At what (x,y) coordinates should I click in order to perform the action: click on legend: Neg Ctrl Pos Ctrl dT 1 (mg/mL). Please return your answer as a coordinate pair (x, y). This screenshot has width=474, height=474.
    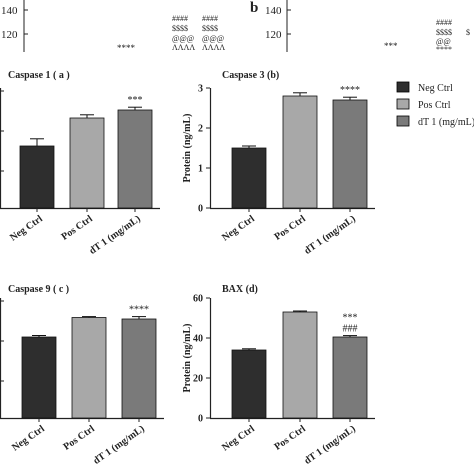
    Looking at the image, I should click on (435, 104).